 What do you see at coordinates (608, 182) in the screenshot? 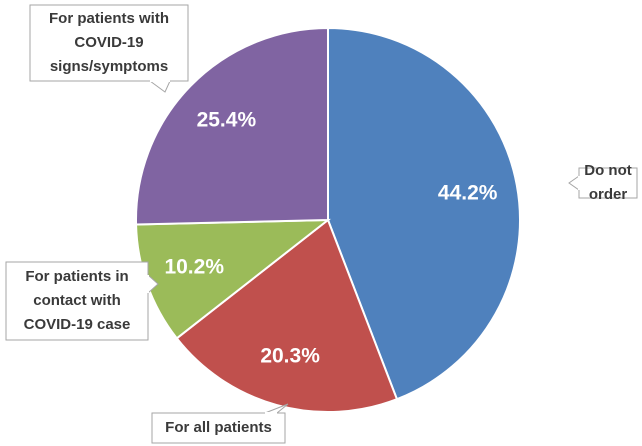
I see `category-label: Do not order` at bounding box center [608, 182].